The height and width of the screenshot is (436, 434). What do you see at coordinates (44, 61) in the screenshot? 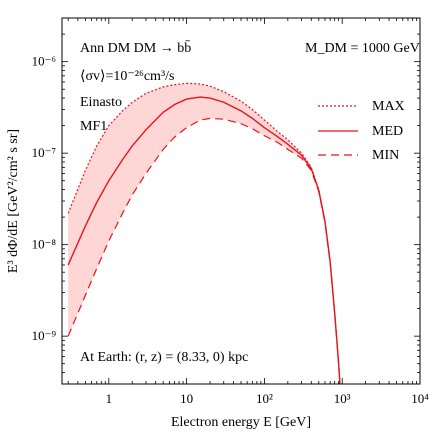
I see `y-tick-label: 10⁻⁶` at bounding box center [44, 61].